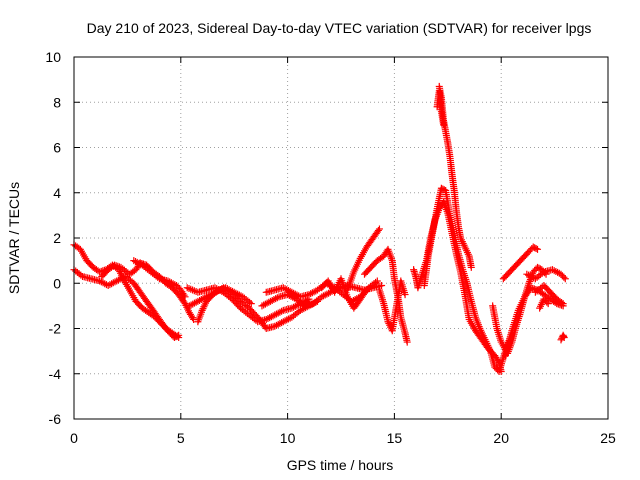 This screenshot has width=640, height=480. Describe the element at coordinates (181, 438) in the screenshot. I see `x-tick-label: 5` at that location.